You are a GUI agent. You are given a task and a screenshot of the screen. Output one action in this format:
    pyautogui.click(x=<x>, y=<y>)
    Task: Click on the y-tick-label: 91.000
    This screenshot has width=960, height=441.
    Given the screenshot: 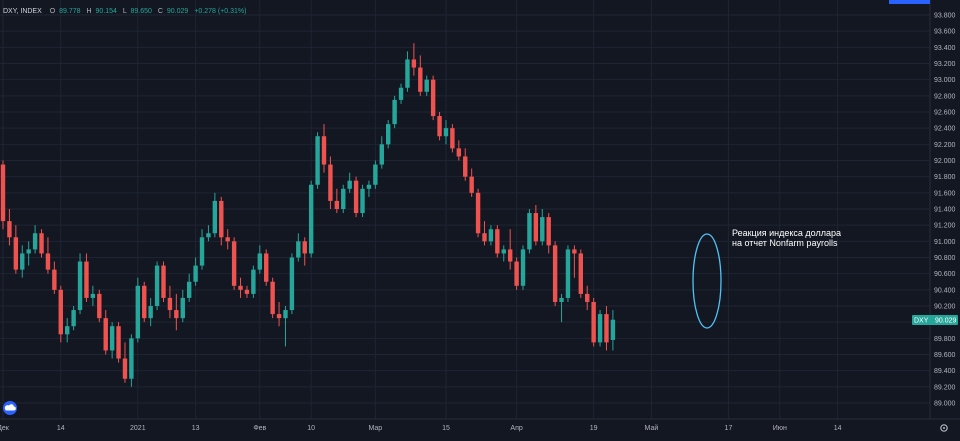 What is the action you would take?
    pyautogui.click(x=945, y=242)
    